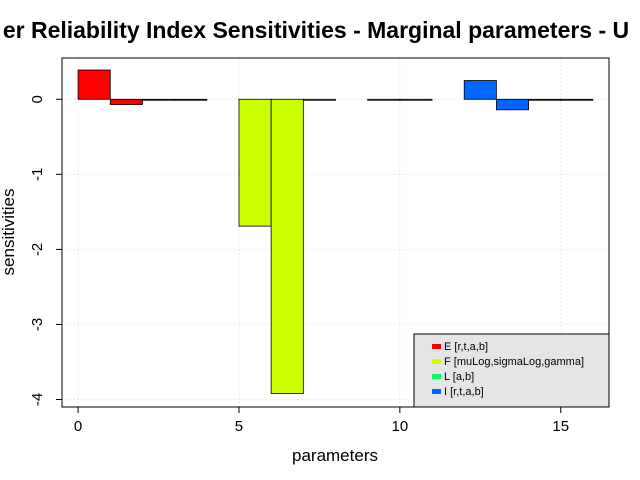  Describe the element at coordinates (37, 174) in the screenshot. I see `y-tick-label: -1` at that location.